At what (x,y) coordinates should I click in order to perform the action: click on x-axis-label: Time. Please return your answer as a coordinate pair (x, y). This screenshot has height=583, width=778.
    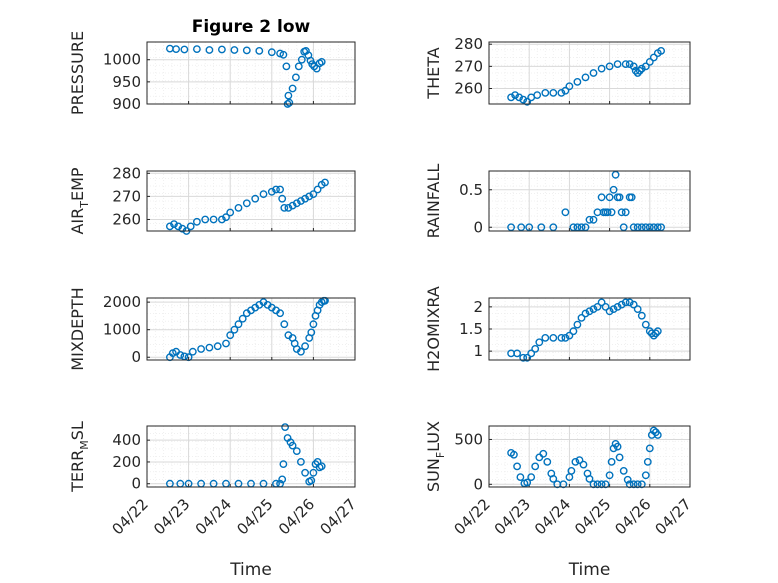
    Looking at the image, I should click on (589, 570).